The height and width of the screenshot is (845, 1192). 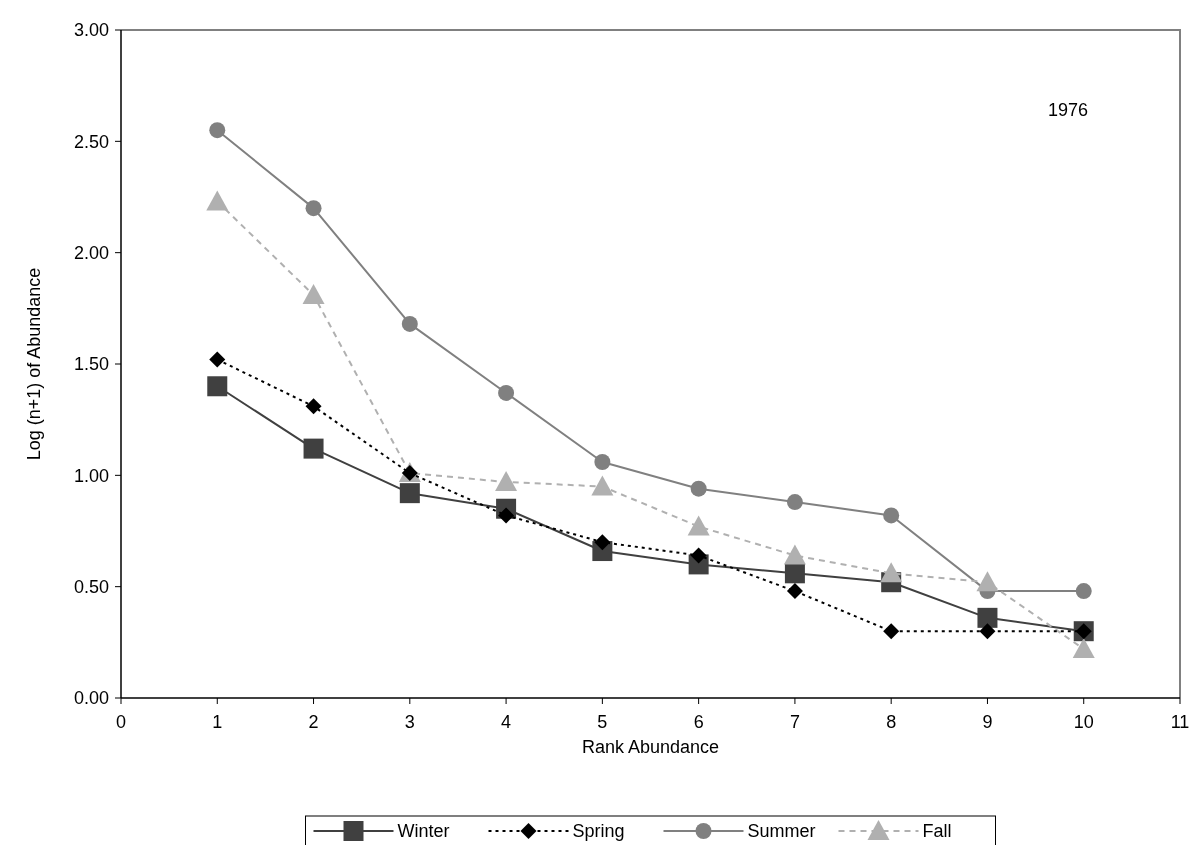 What do you see at coordinates (91, 475) in the screenshot?
I see `y-tick-label: 1.00` at bounding box center [91, 475].